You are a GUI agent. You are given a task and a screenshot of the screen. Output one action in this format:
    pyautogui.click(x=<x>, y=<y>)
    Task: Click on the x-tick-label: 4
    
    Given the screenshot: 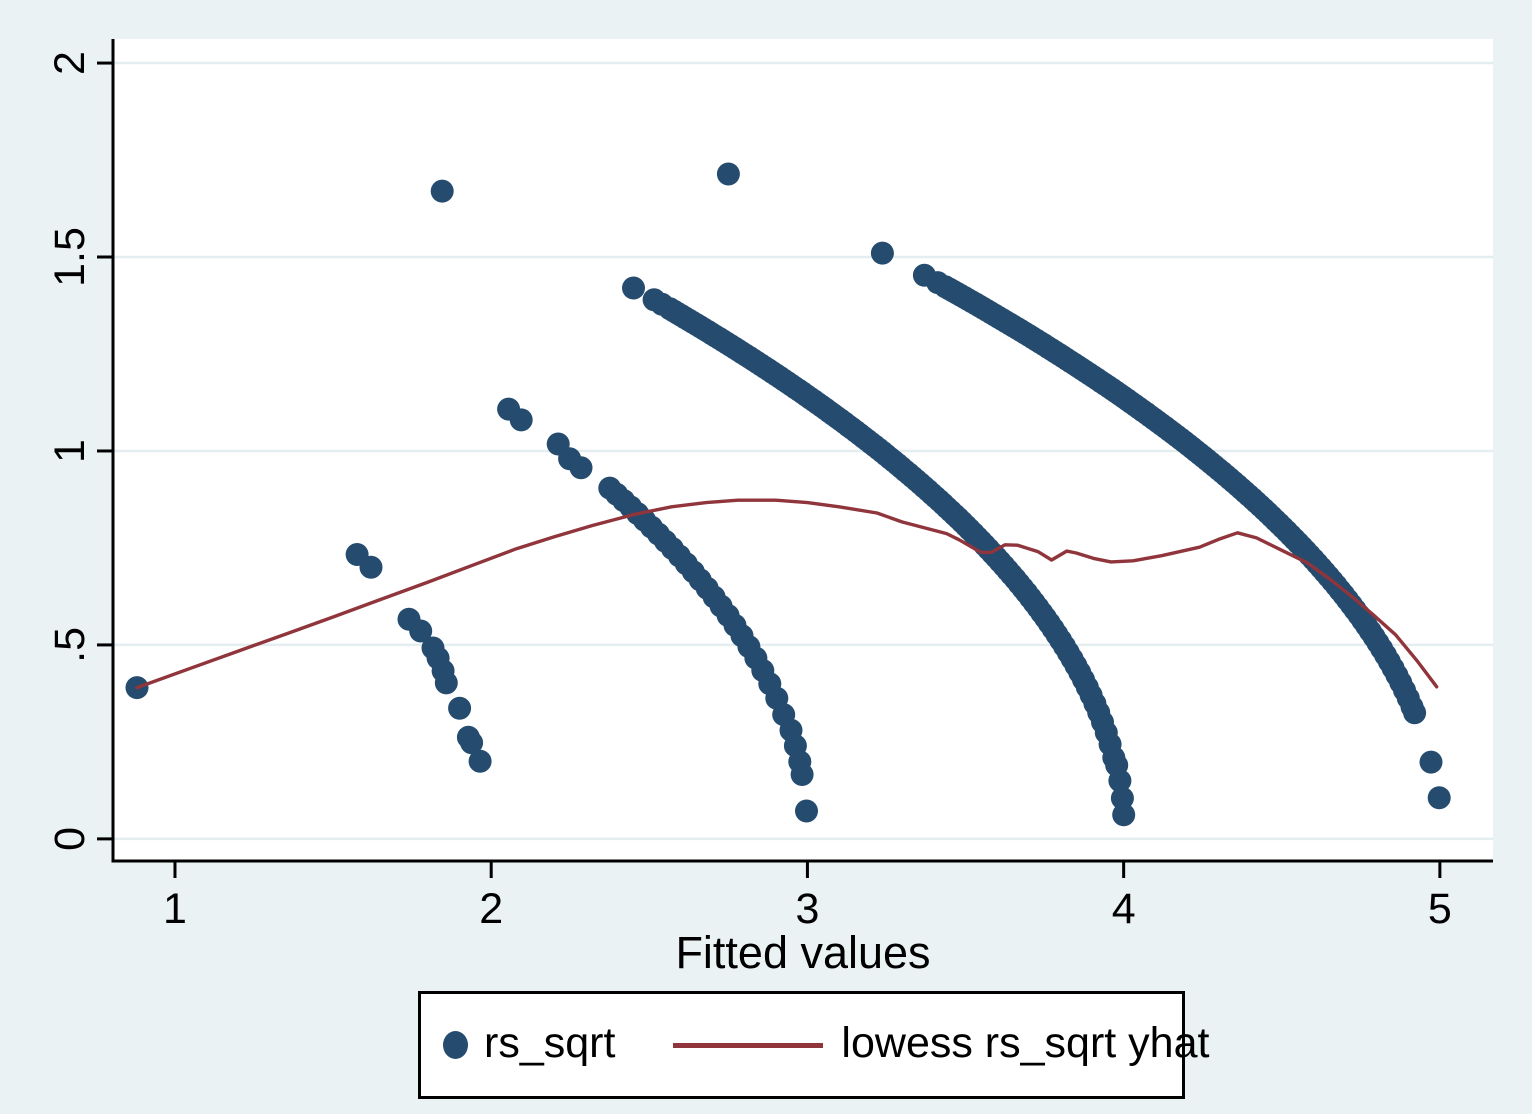 What is the action you would take?
    pyautogui.click(x=1124, y=909)
    